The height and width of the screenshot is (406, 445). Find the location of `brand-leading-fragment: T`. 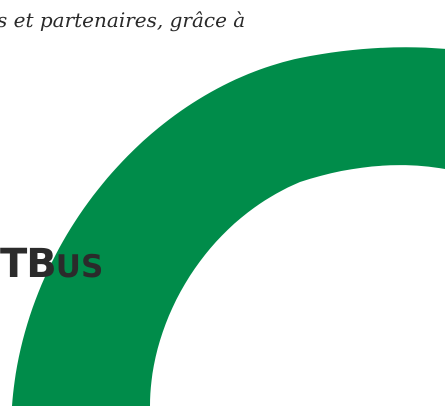

brand-leading-fragment: T is located at coordinates (13, 264).